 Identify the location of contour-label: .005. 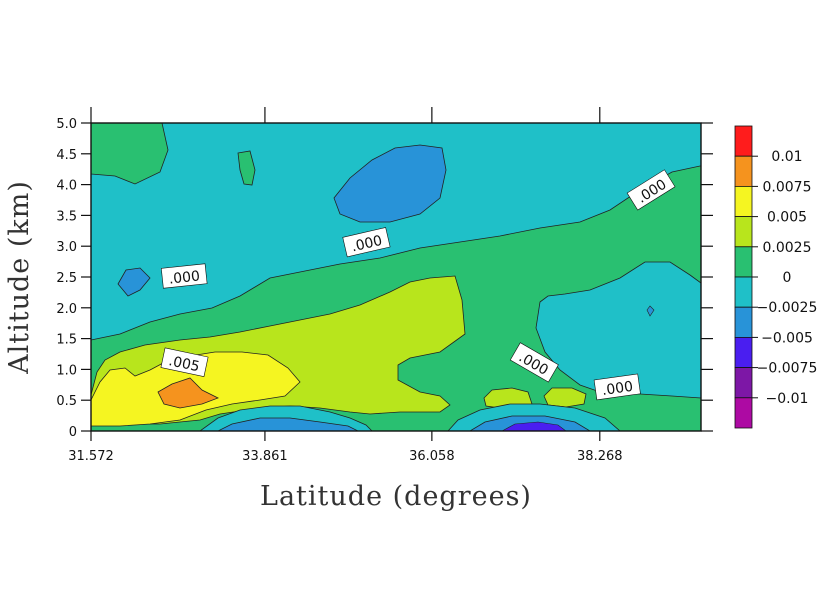
(184, 362).